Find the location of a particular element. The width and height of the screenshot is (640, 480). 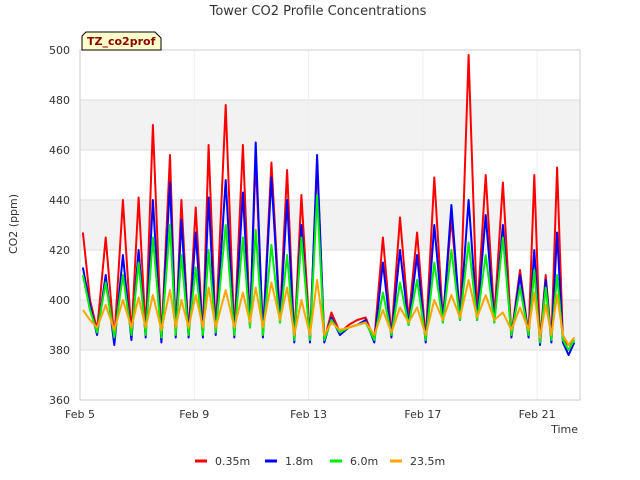

x-tick-label: Feb 5 is located at coordinates (80, 414).